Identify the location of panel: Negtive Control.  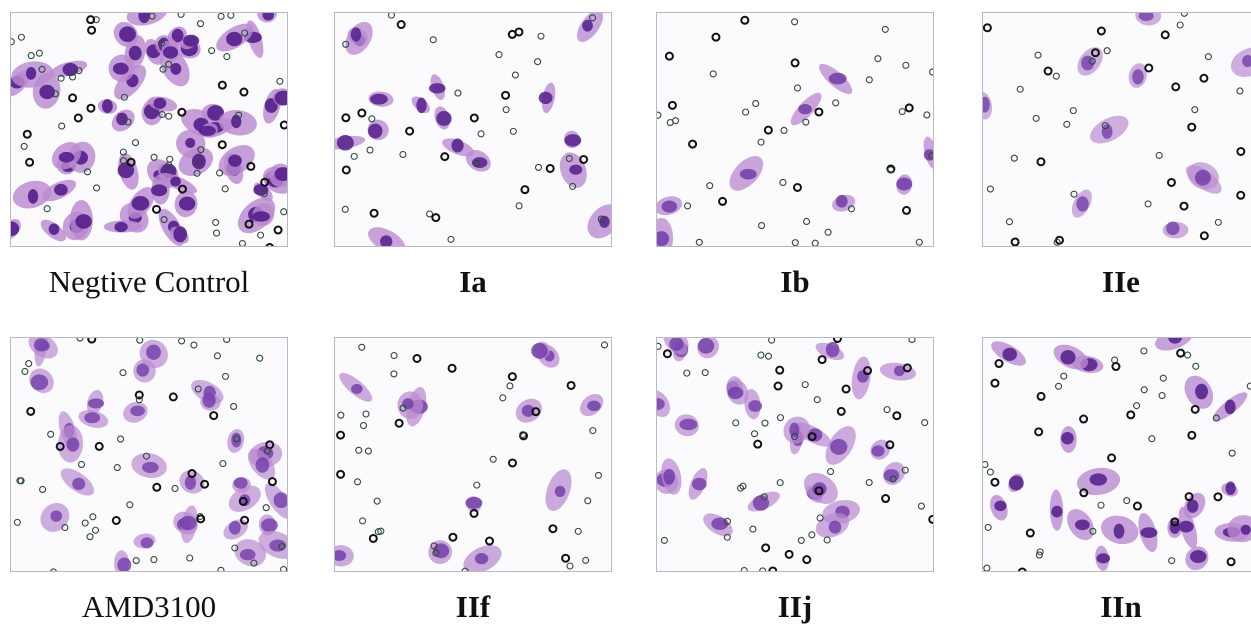
(149, 162).